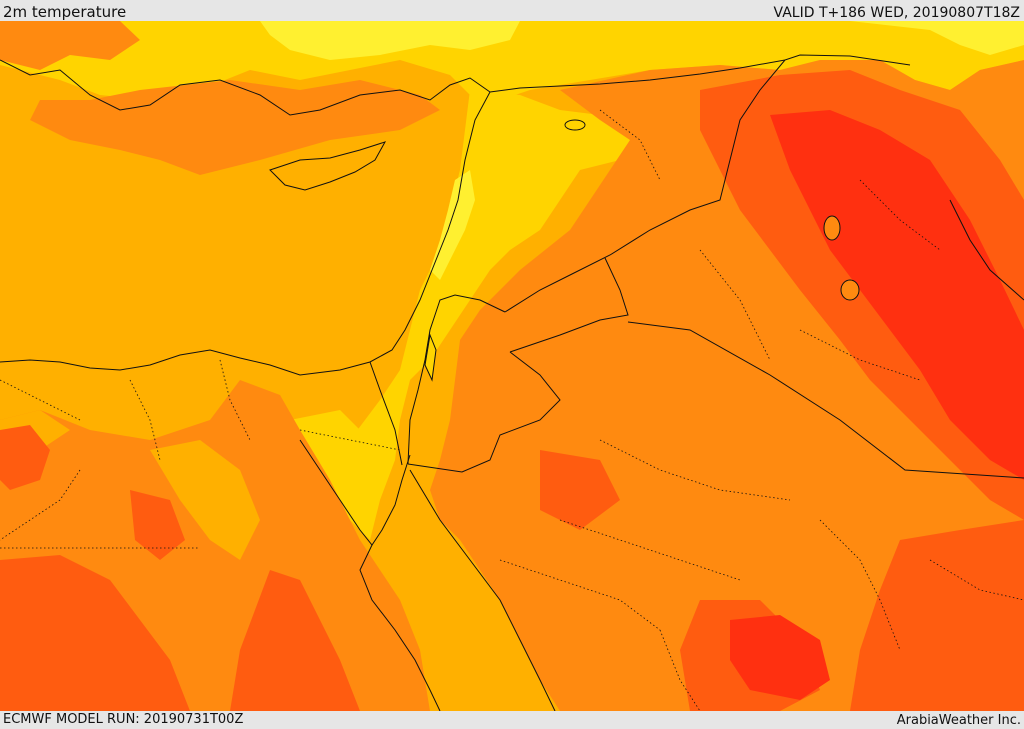 Image resolution: width=1024 pixels, height=729 pixels. Describe the element at coordinates (569, 305) in the screenshot. I see `jordan-saudi-border` at that location.